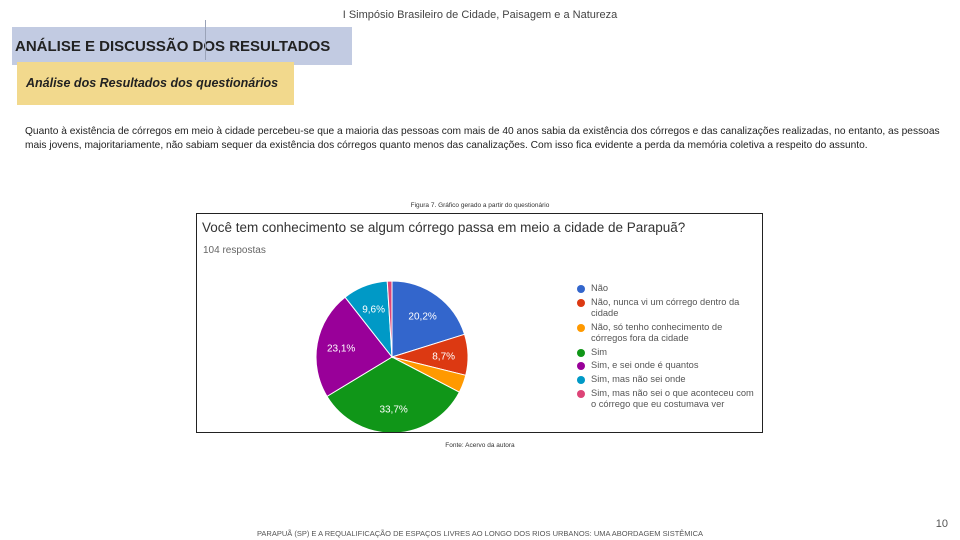 The image size is (960, 540). I want to click on page-number: 10, so click(941, 524).